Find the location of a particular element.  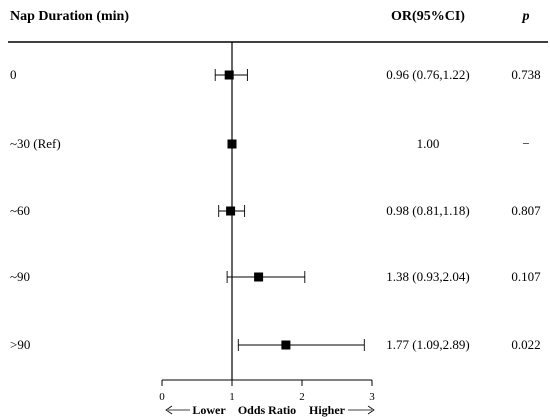

or-ci-value: 1.00 is located at coordinates (428, 143).